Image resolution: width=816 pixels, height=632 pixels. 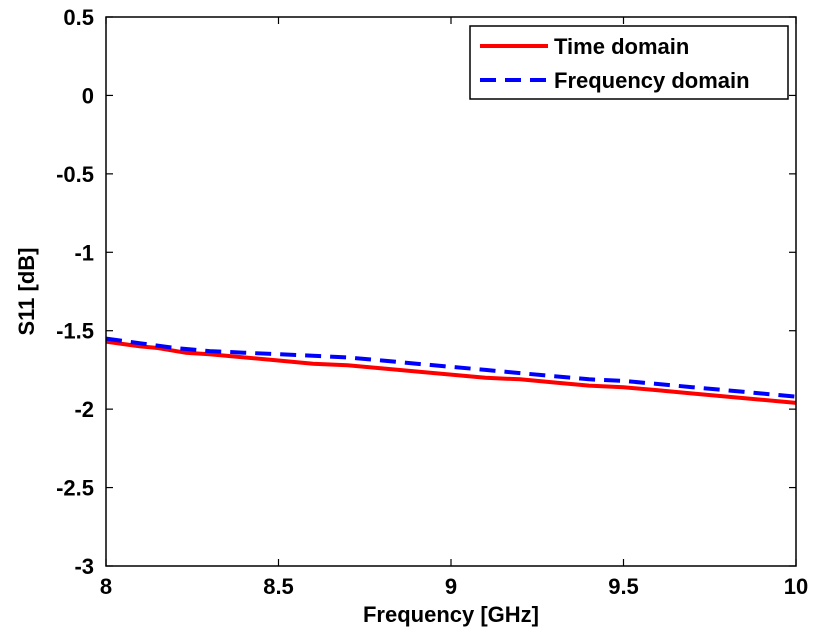 What do you see at coordinates (451, 368) in the screenshot?
I see `series-line-frequency-domain` at bounding box center [451, 368].